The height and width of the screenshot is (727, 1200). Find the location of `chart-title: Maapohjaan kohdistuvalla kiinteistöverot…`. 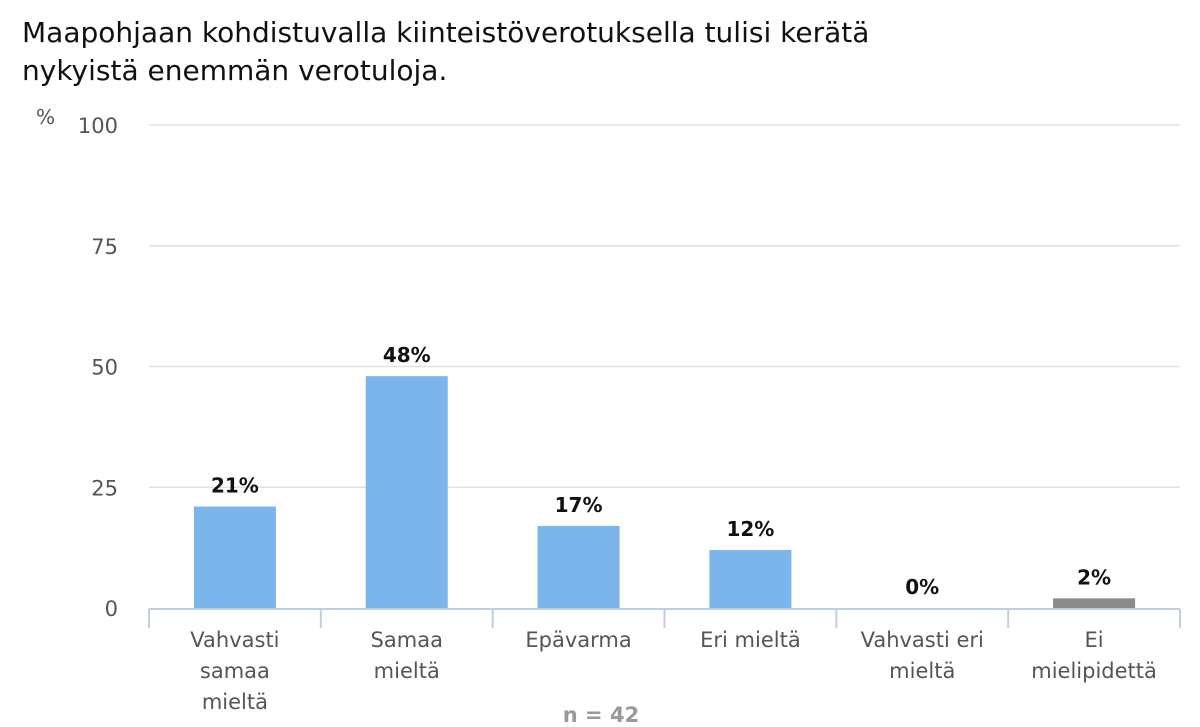

chart-title: Maapohjaan kohdistuvalla kiinteistöverot… is located at coordinates (597, 52).